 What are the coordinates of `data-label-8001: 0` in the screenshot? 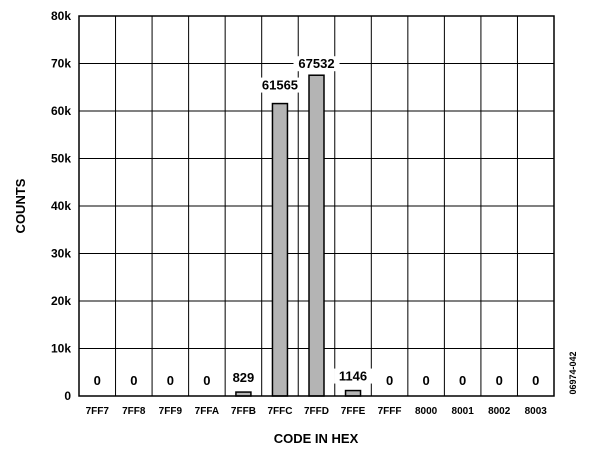 It's located at (462, 380).